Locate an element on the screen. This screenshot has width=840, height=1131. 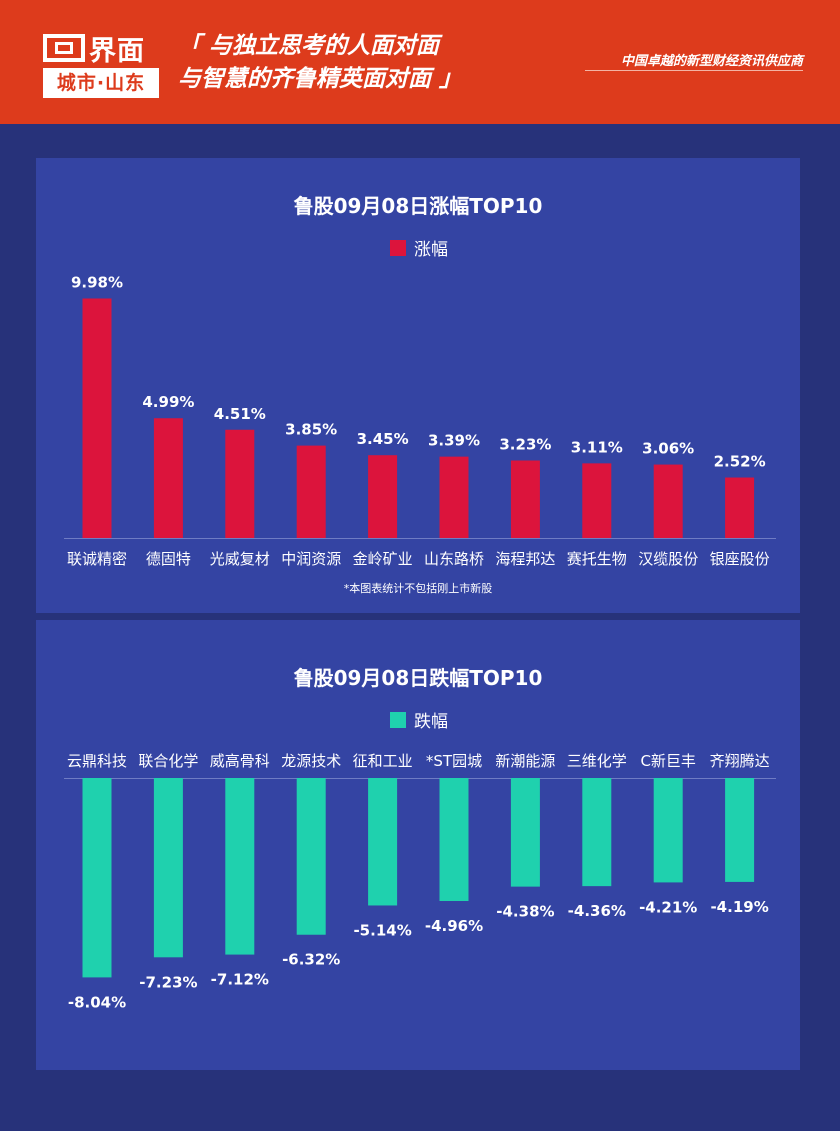
category-label: 齐翔腾达 is located at coordinates (740, 761).